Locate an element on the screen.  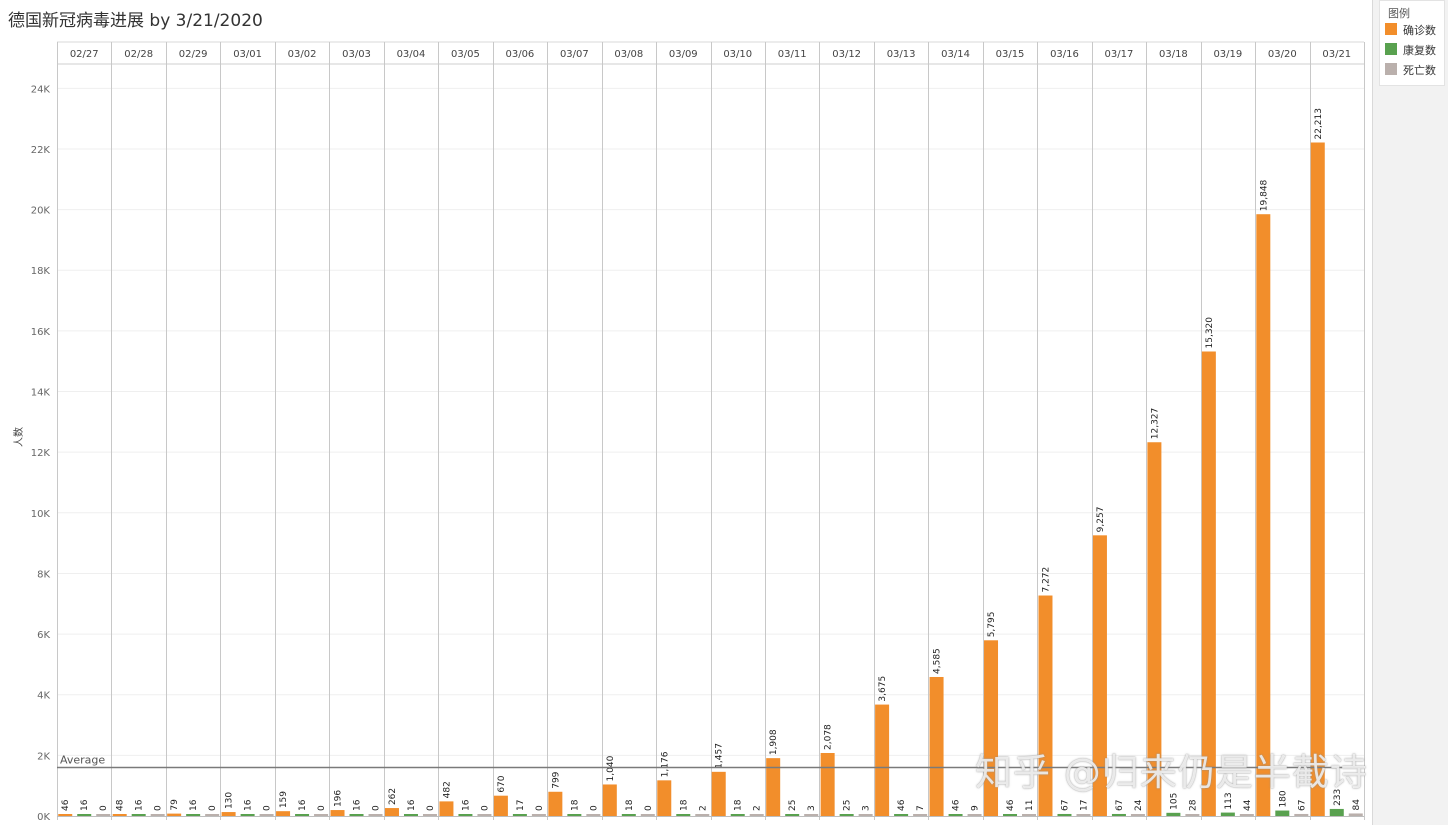
date-header-label: 03/12 is located at coordinates (846, 54).